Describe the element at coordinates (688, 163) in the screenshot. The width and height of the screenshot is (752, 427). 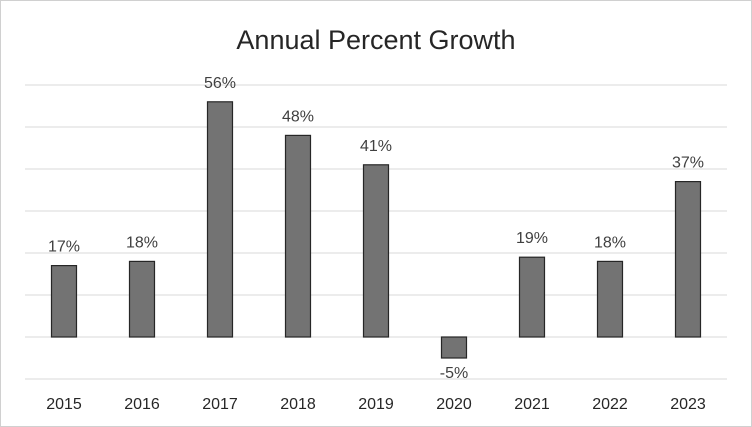
I see `data-label-2023: 37%` at that location.